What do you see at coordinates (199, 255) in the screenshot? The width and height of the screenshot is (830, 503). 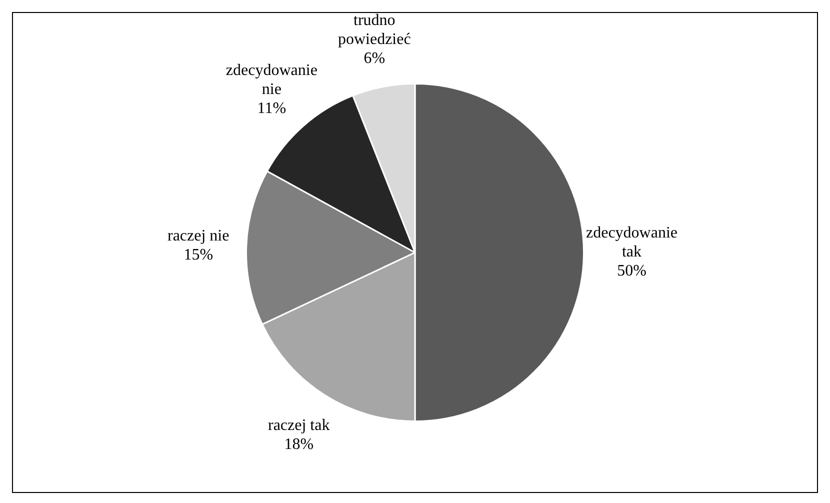 I see `data-label: 15%` at bounding box center [199, 255].